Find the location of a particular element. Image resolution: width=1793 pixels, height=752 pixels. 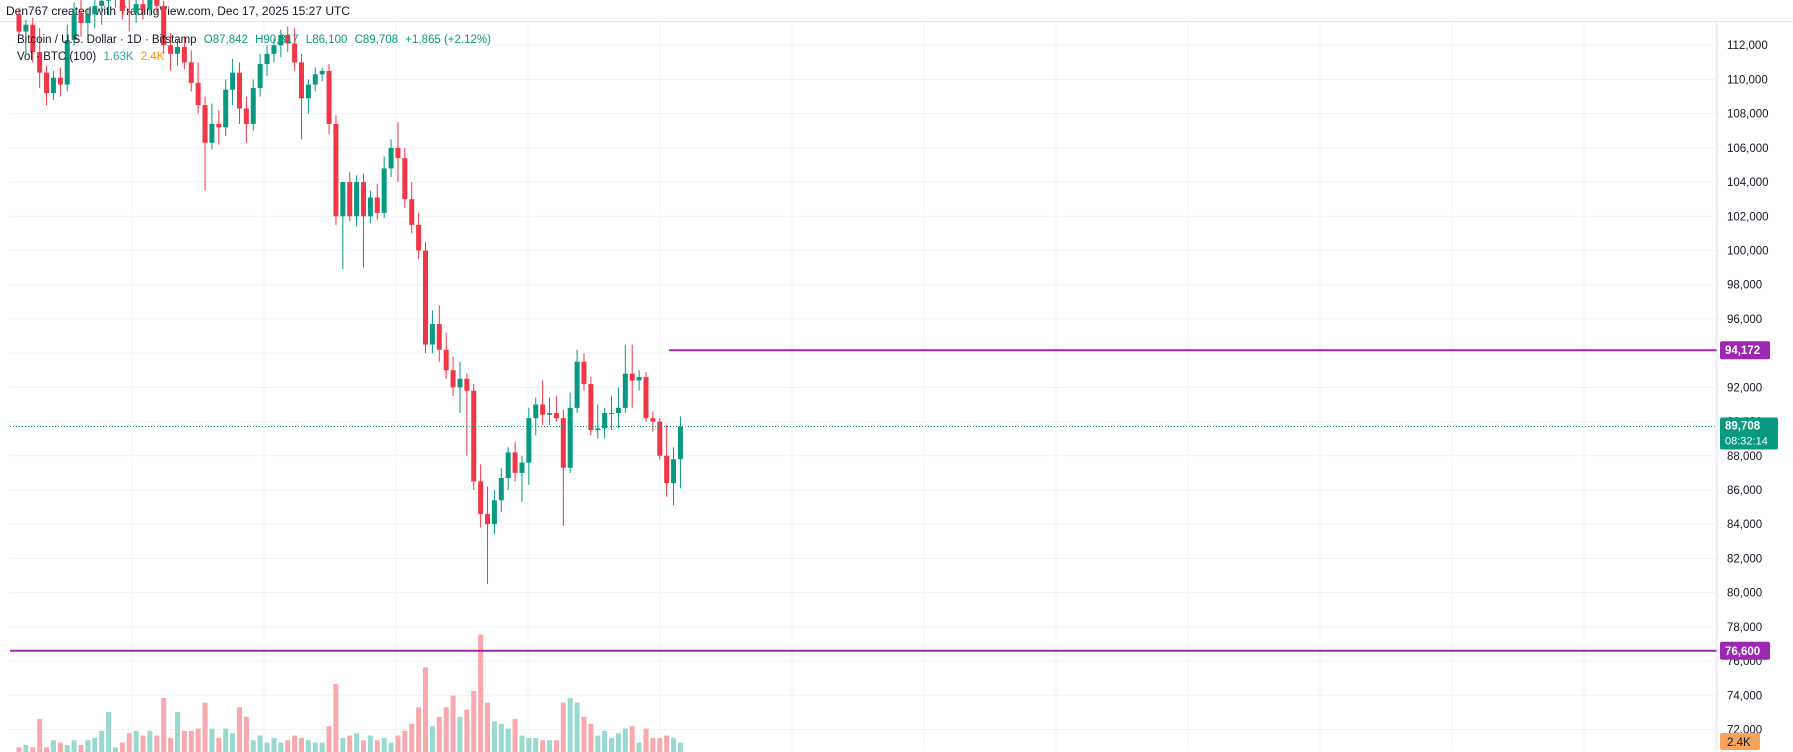

ohlc-low: L86,100 is located at coordinates (326, 40).